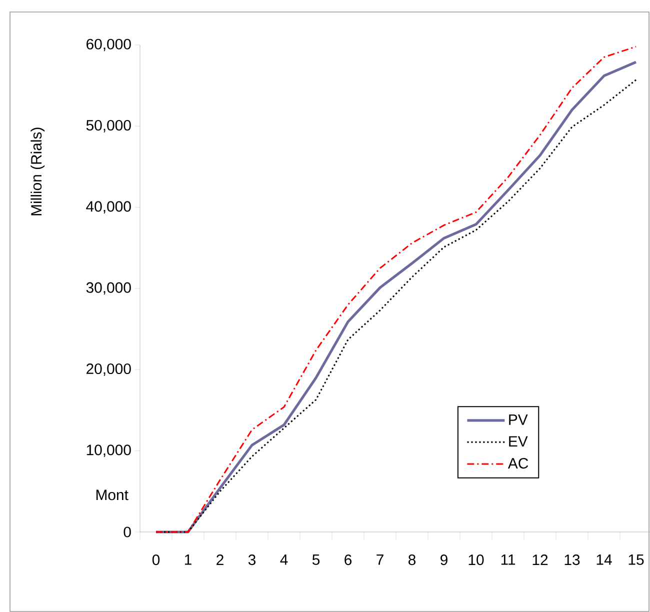 This screenshot has width=650, height=612. Describe the element at coordinates (156, 560) in the screenshot. I see `x-tick-label: 0` at that location.